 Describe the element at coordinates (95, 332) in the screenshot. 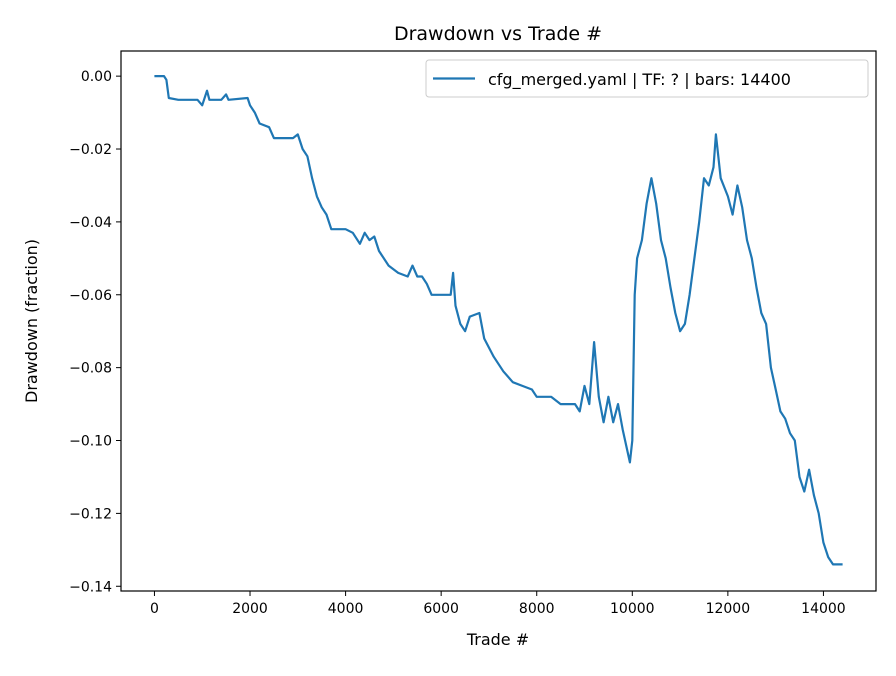

I see `y-axis-ticks: 0.00 −0.02 −0.04 −0.06 −0.08 −0.10 −0.12 −0.14` at that location.